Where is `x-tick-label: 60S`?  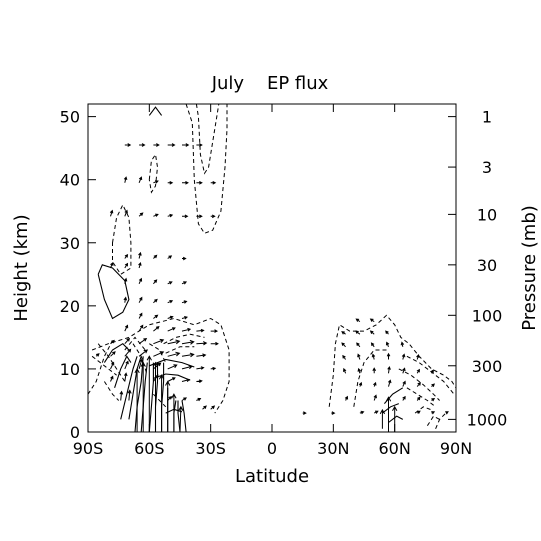 x-tick-label: 60S is located at coordinates (149, 448).